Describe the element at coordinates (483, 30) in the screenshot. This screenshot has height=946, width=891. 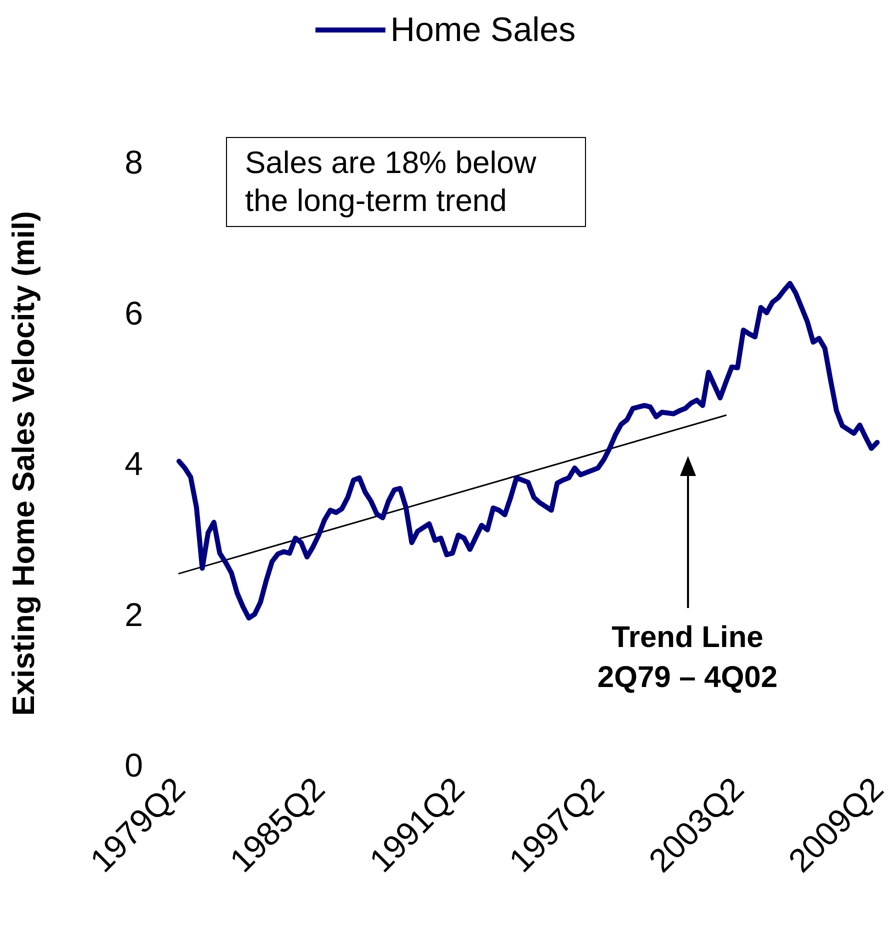
I see `legend-label: Home Sales` at that location.